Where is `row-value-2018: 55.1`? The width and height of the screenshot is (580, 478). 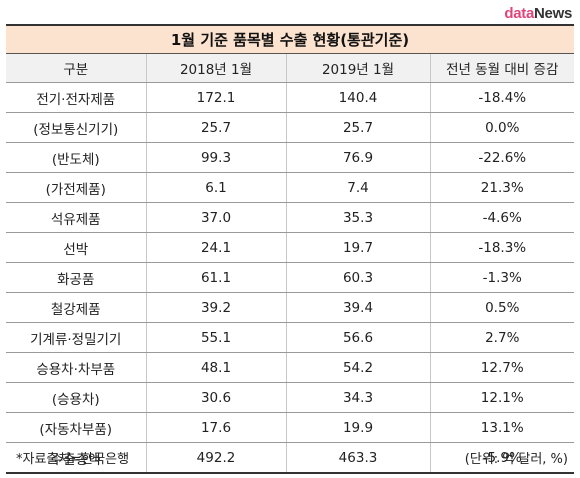 row-value-2018: 55.1 is located at coordinates (215, 337).